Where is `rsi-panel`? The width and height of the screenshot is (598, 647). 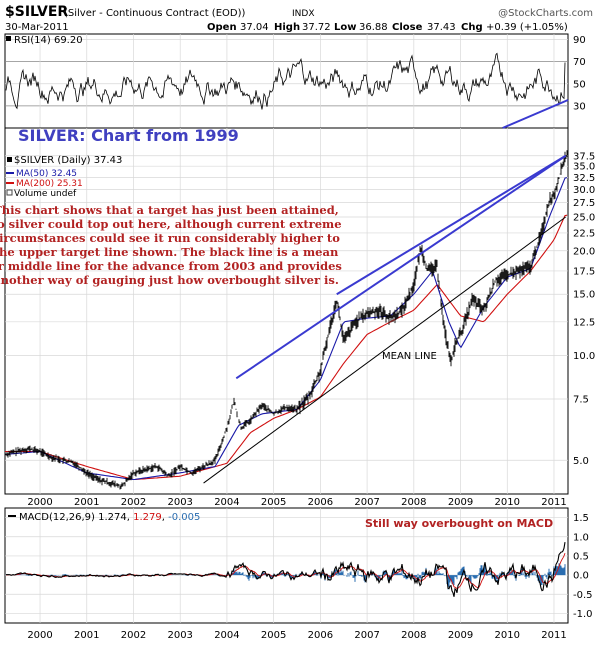 rsi-panel is located at coordinates (286, 81).